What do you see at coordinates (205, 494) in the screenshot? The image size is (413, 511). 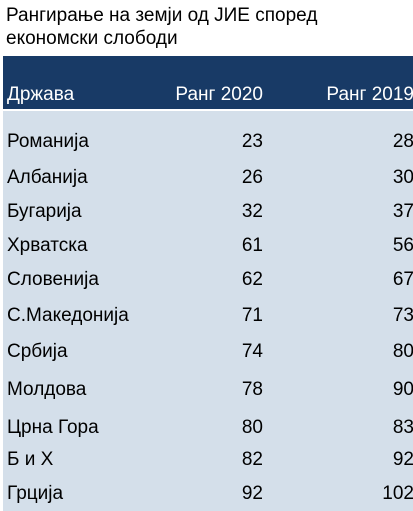 I see `cell-rank-2020: 92` at bounding box center [205, 494].